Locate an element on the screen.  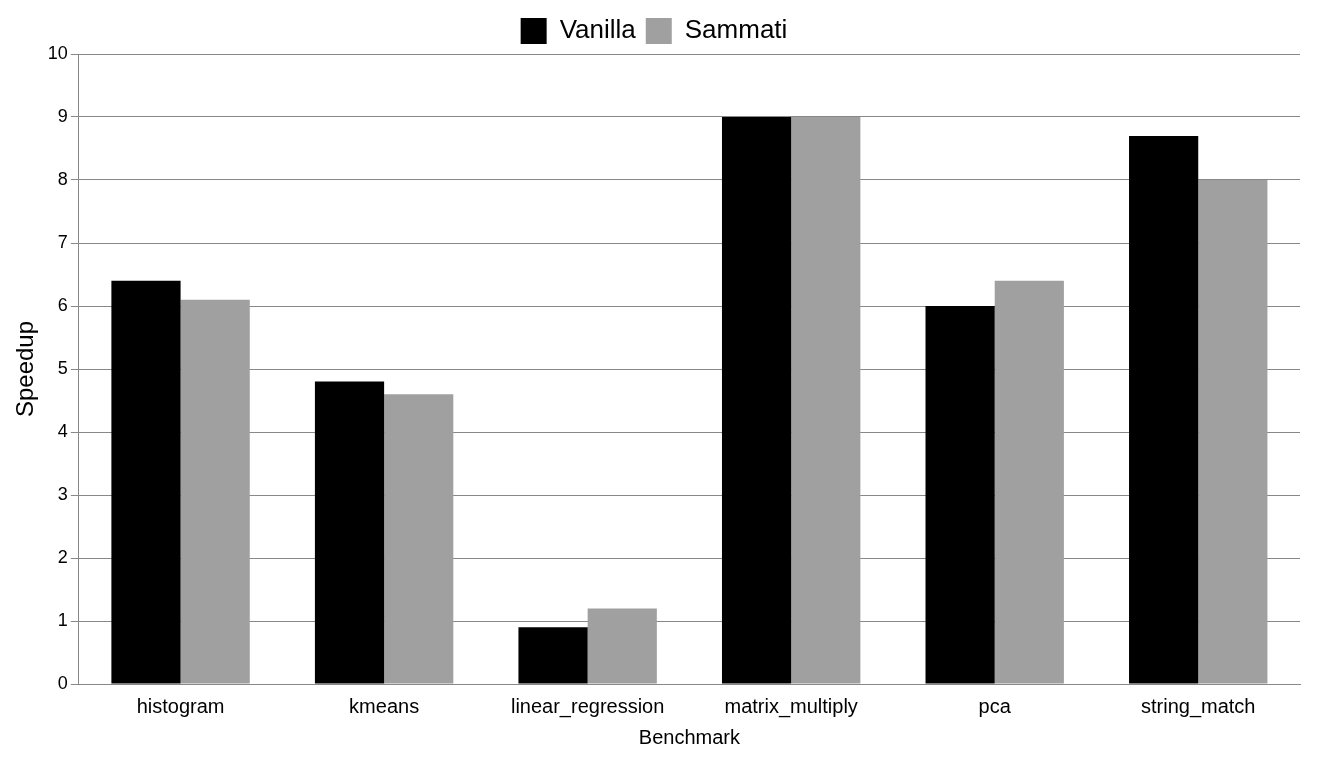
y-tick-label: 8 is located at coordinates (62, 178).